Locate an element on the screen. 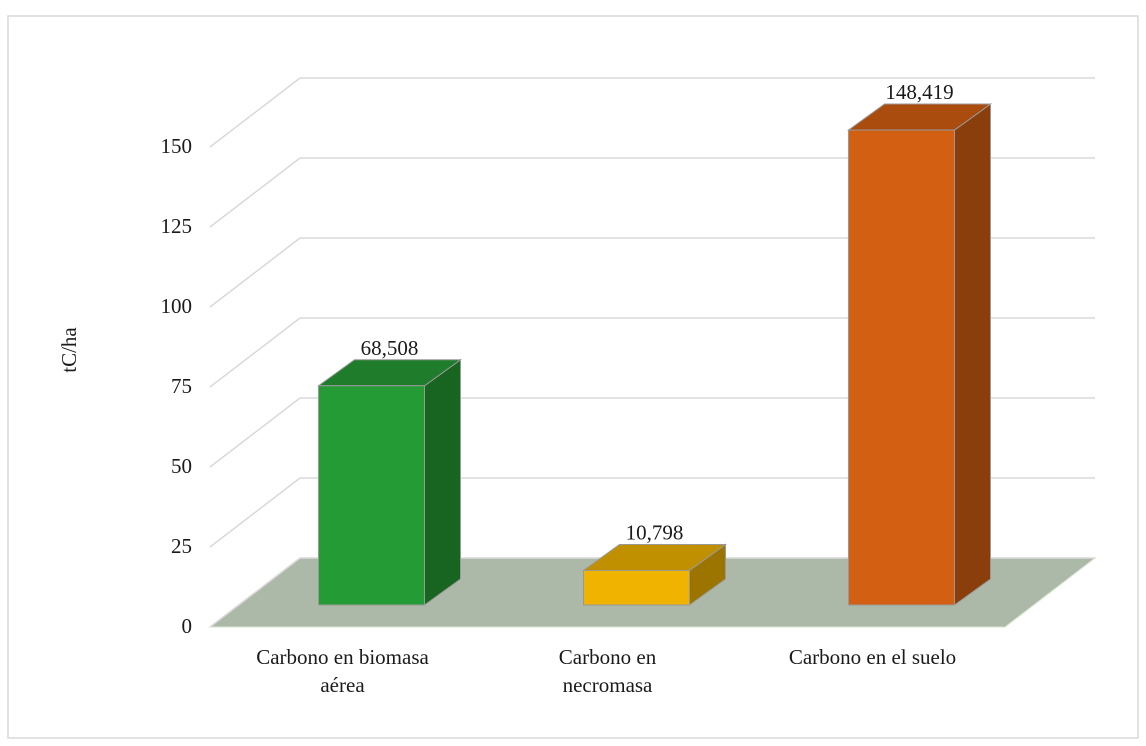 The width and height of the screenshot is (1146, 746). y-tick-label: 0 is located at coordinates (187, 626).